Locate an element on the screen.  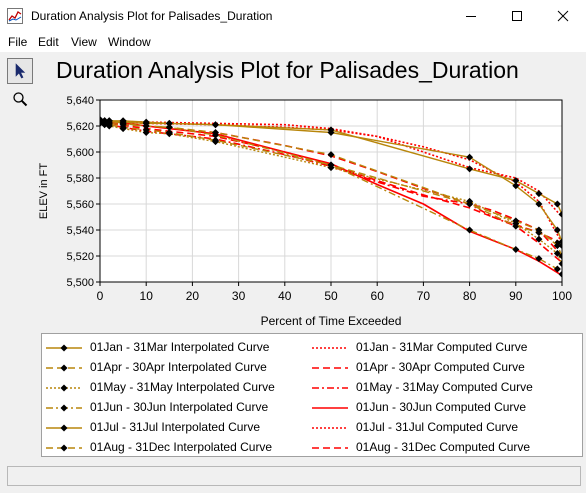
legend-label: 01Apr - 30Apr Computed Curve is located at coordinates (440, 367).